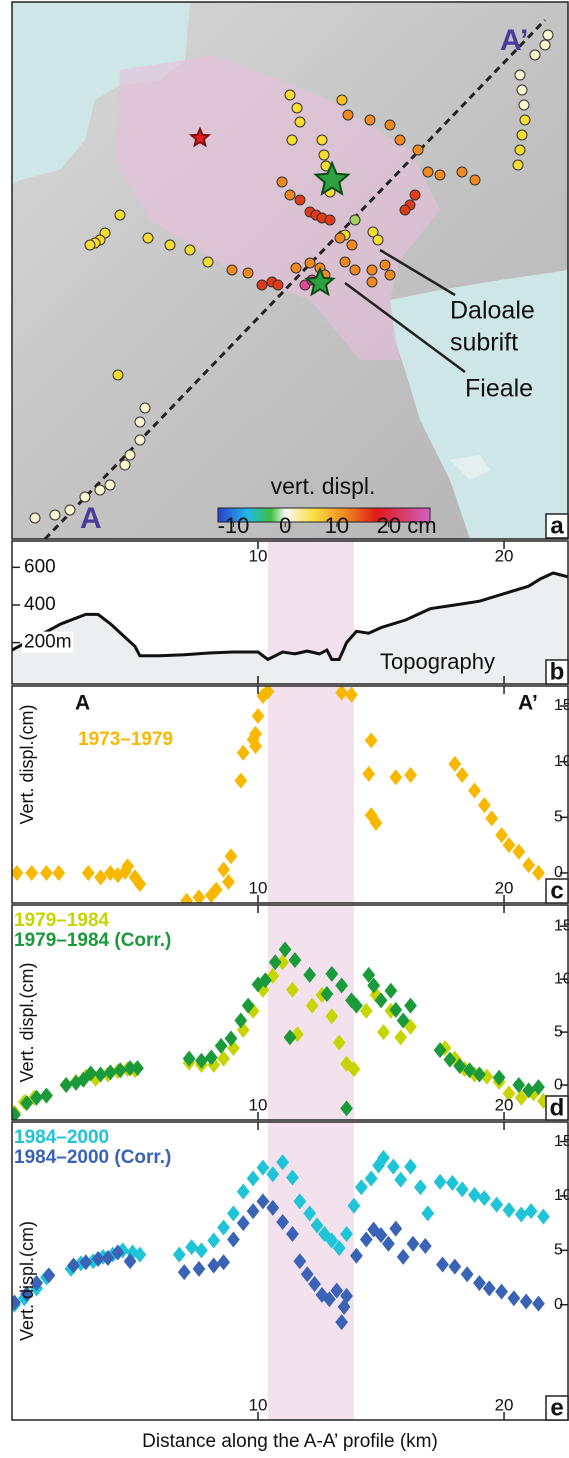 The height and width of the screenshot is (1458, 569). What do you see at coordinates (258, 887) in the screenshot?
I see `x-tick-label: 10` at bounding box center [258, 887].